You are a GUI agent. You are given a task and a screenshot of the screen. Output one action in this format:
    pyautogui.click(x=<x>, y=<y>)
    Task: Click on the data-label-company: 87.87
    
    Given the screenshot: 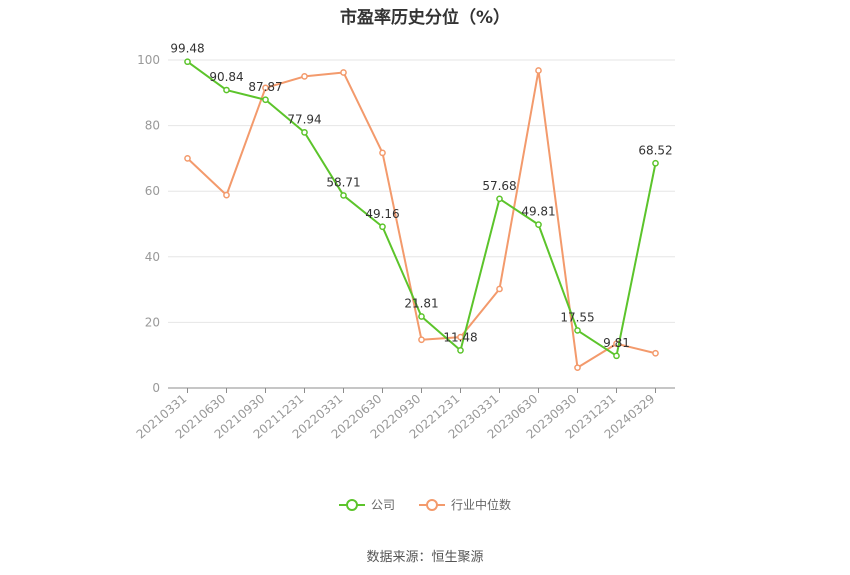 What is the action you would take?
    pyautogui.click(x=265, y=87)
    